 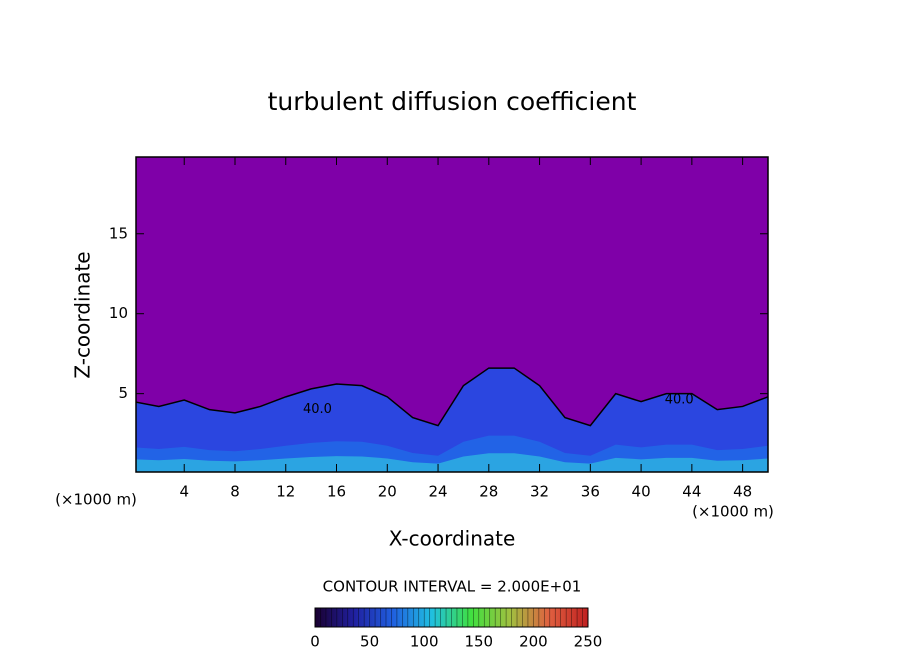 What do you see at coordinates (369, 642) in the screenshot?
I see `colorbar-tick-label: 50` at bounding box center [369, 642].